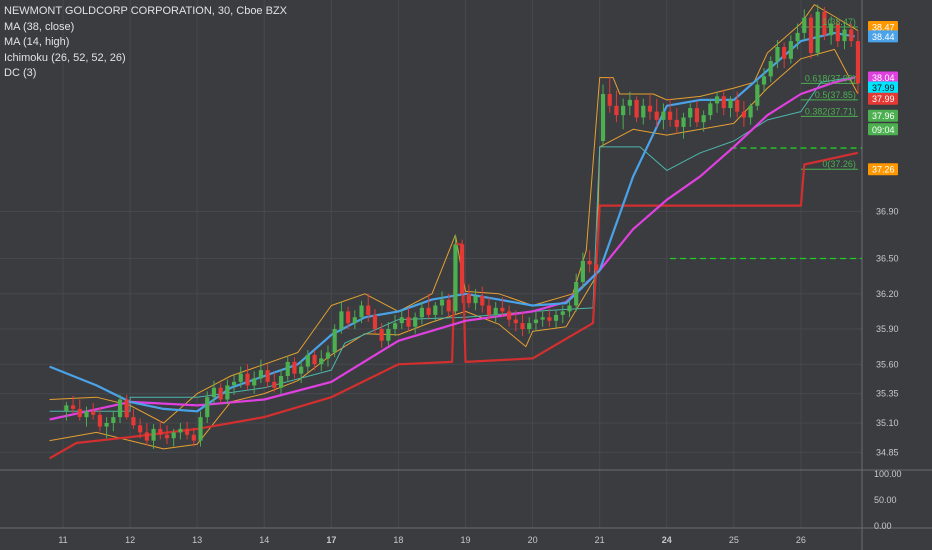 Image resolution: width=932 pixels, height=550 pixels. What do you see at coordinates (65, 57) in the screenshot?
I see `legend-ichimoku: Ichimoku (26, 52, 52, 26)` at bounding box center [65, 57].